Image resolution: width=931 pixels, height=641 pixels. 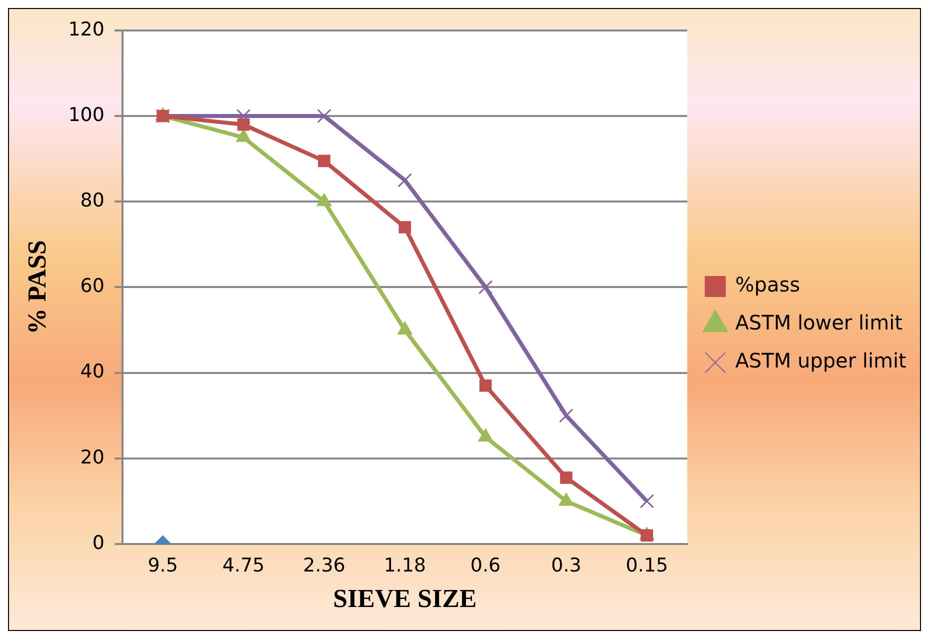 What do you see at coordinates (405, 565) in the screenshot?
I see `x-tick-label: 1.18` at bounding box center [405, 565].